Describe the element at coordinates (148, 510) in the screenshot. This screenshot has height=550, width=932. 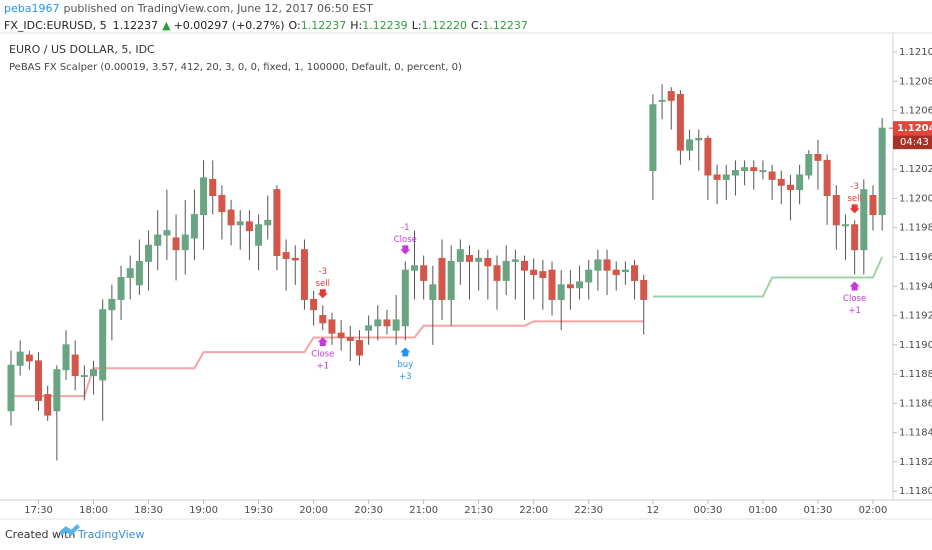
I see `x-tick-label: 18:30` at that location.